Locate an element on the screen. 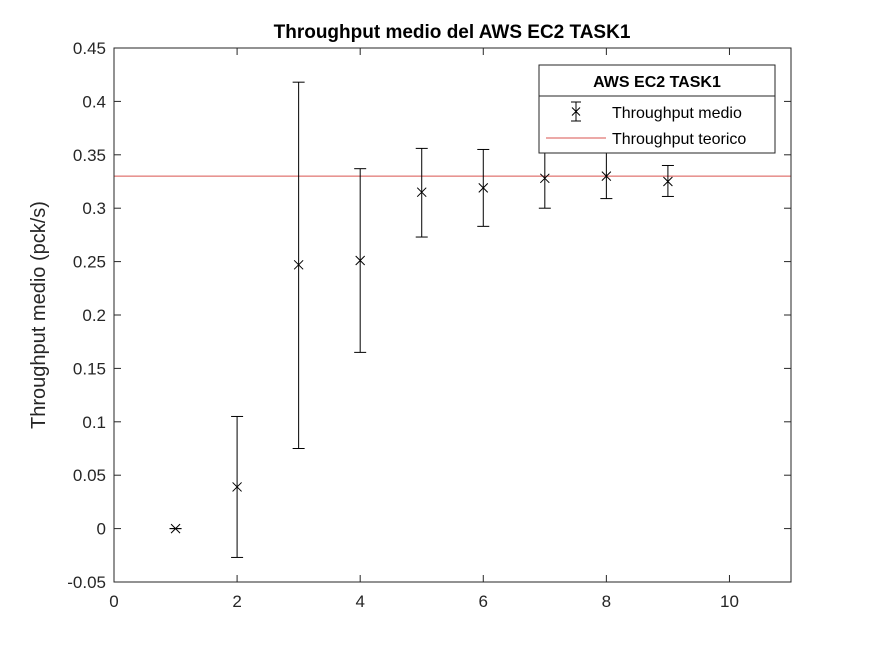 This screenshot has width=875, height=656. x-tick-label: 0 is located at coordinates (113, 601).